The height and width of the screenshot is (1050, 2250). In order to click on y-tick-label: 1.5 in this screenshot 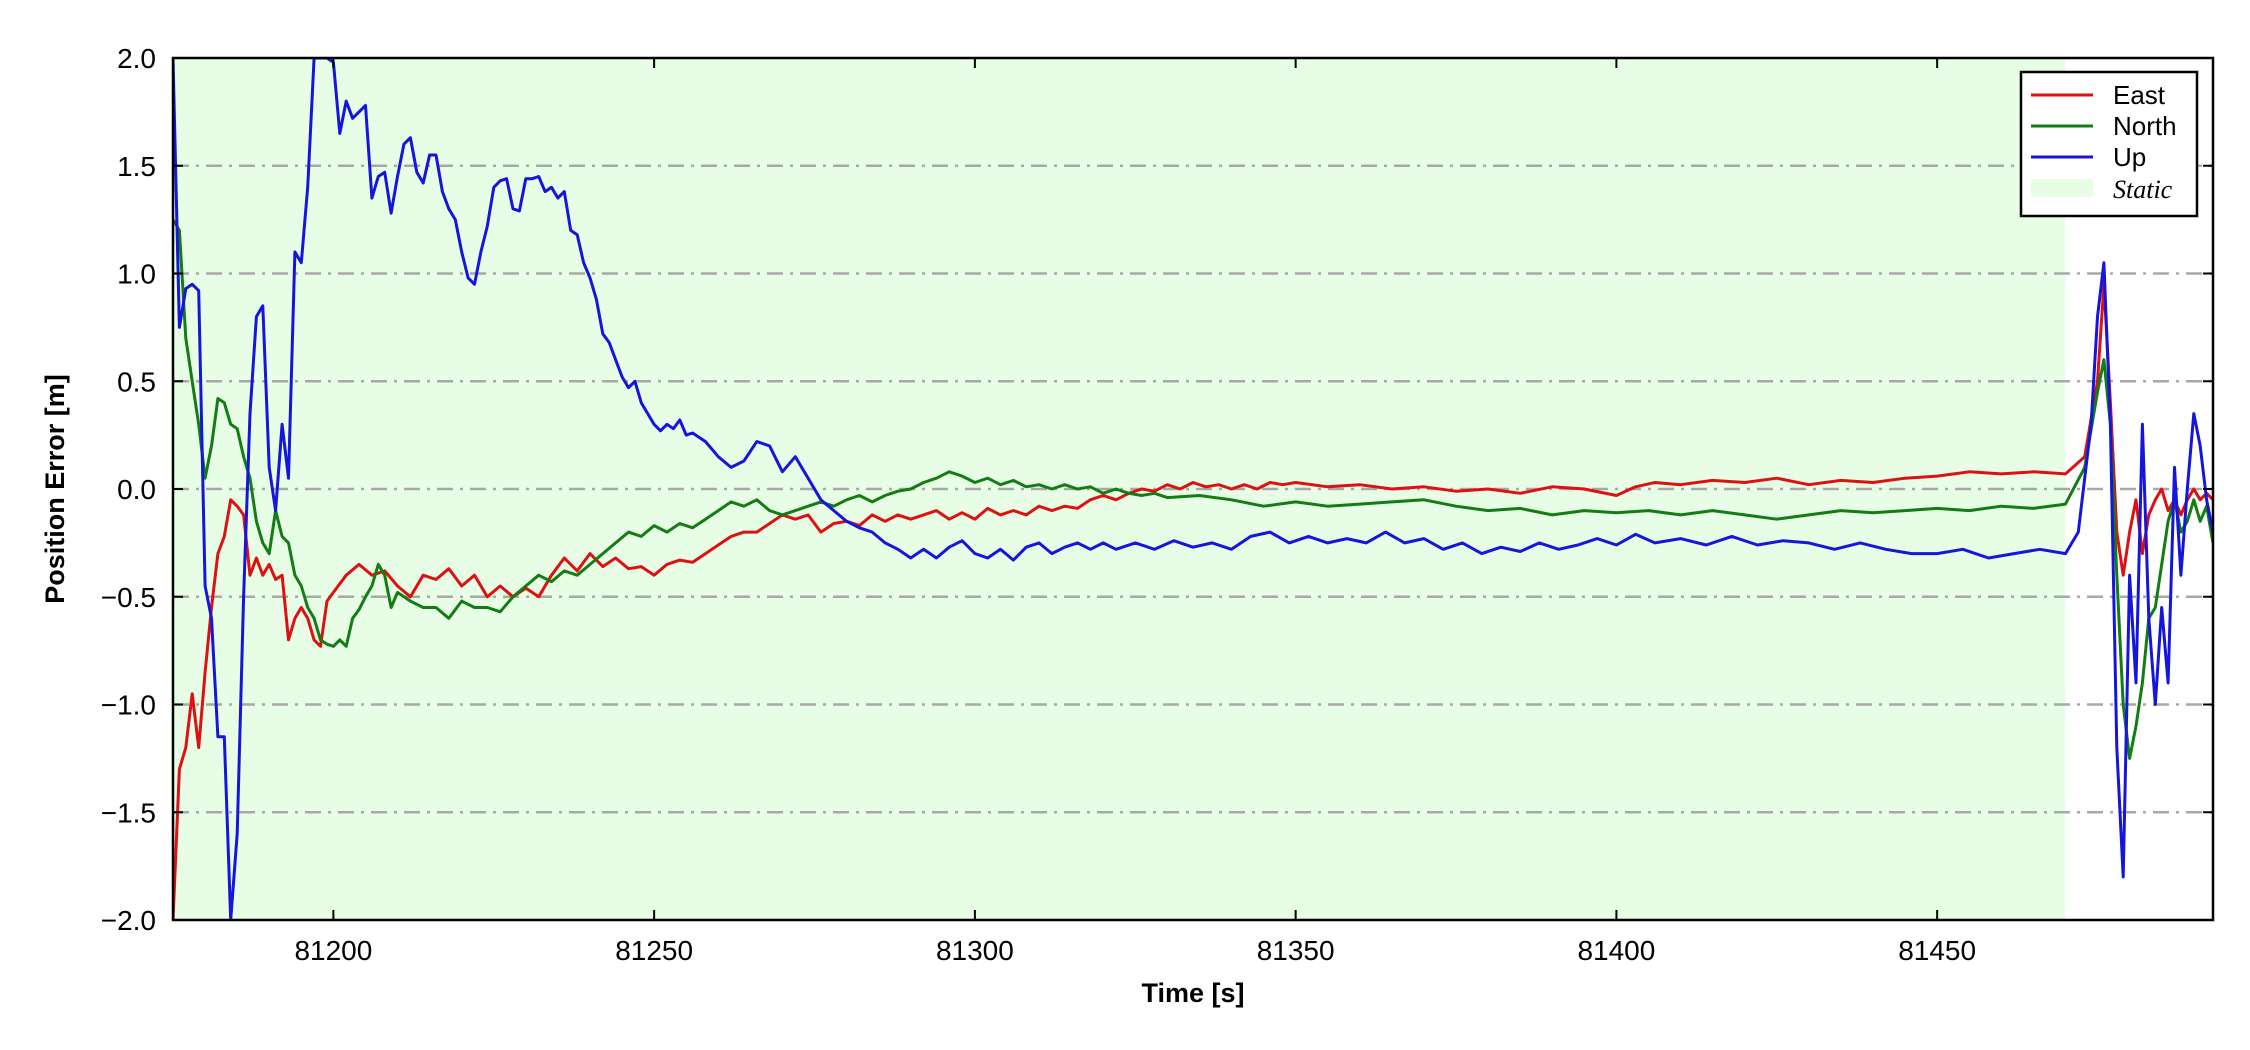, I will do `click(136, 166)`.